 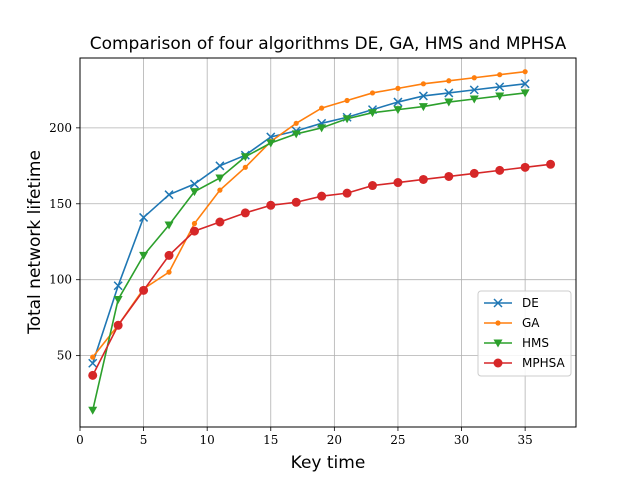 What do you see at coordinates (530, 303) in the screenshot?
I see `legend-label: DE` at bounding box center [530, 303].